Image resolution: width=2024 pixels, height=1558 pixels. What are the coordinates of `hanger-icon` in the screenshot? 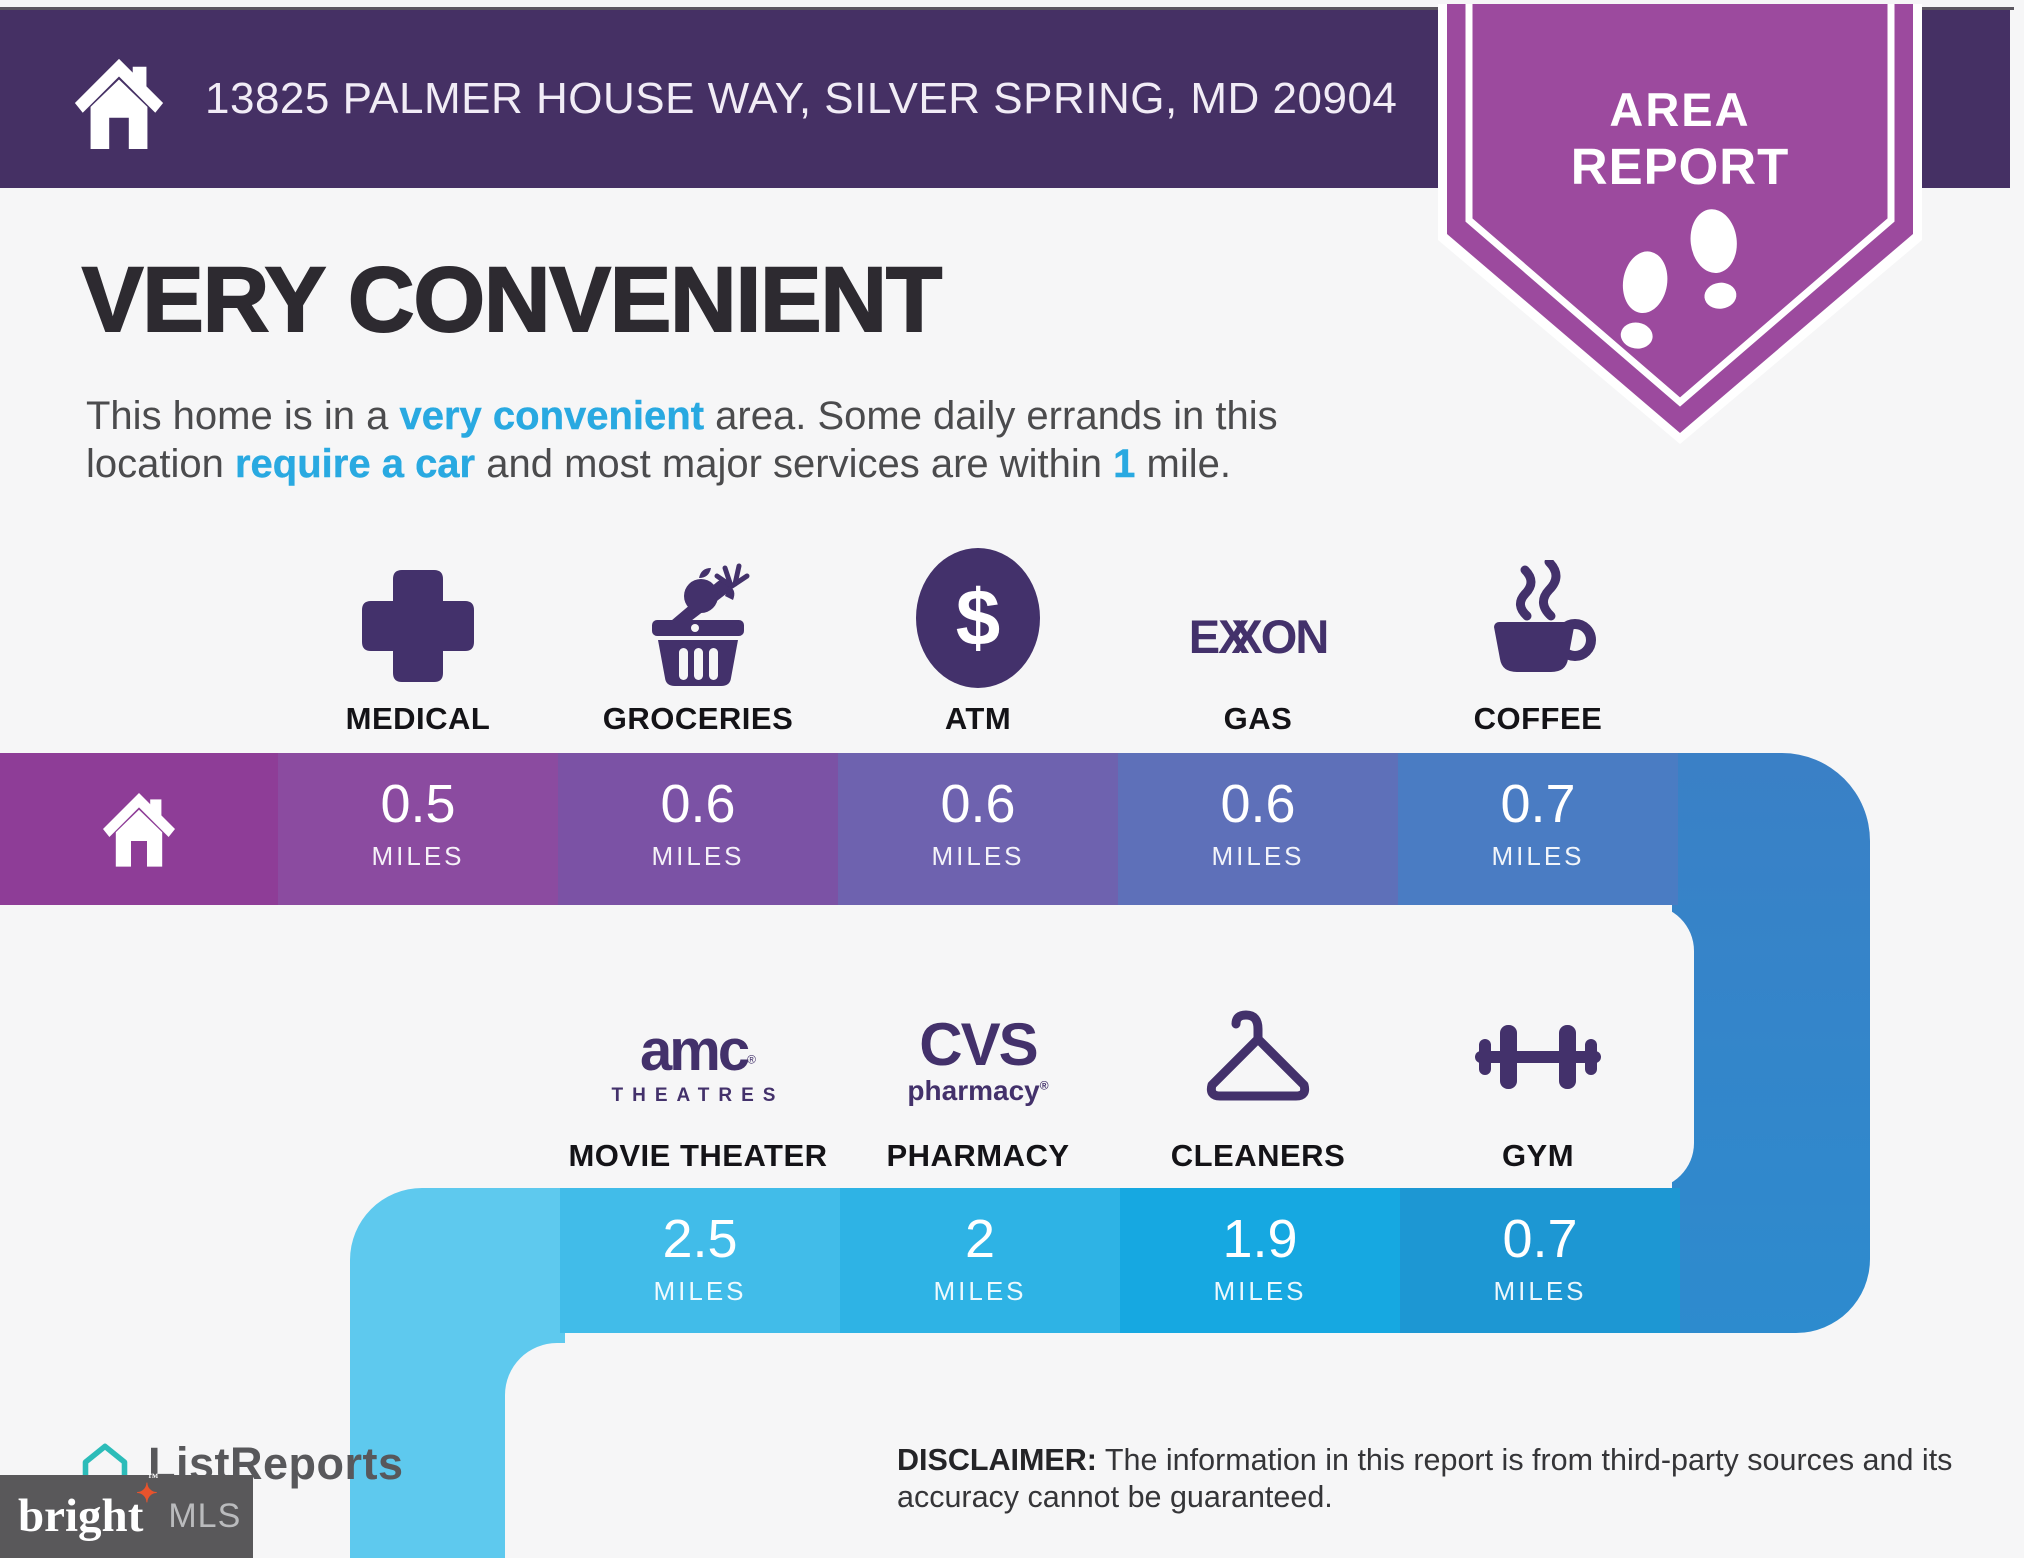 It's located at (1258, 1055).